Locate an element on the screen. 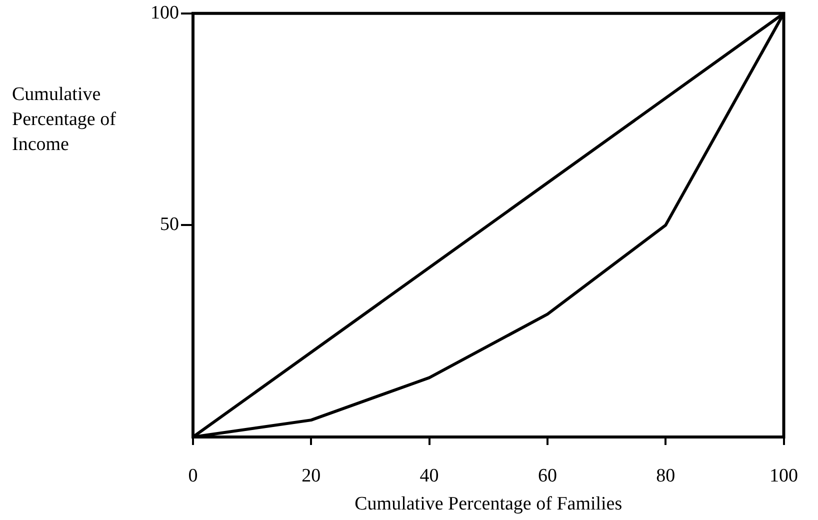 Image resolution: width=818 pixels, height=520 pixels. y-axis-title: Cumulative Percentage of Income is located at coordinates (64, 120).